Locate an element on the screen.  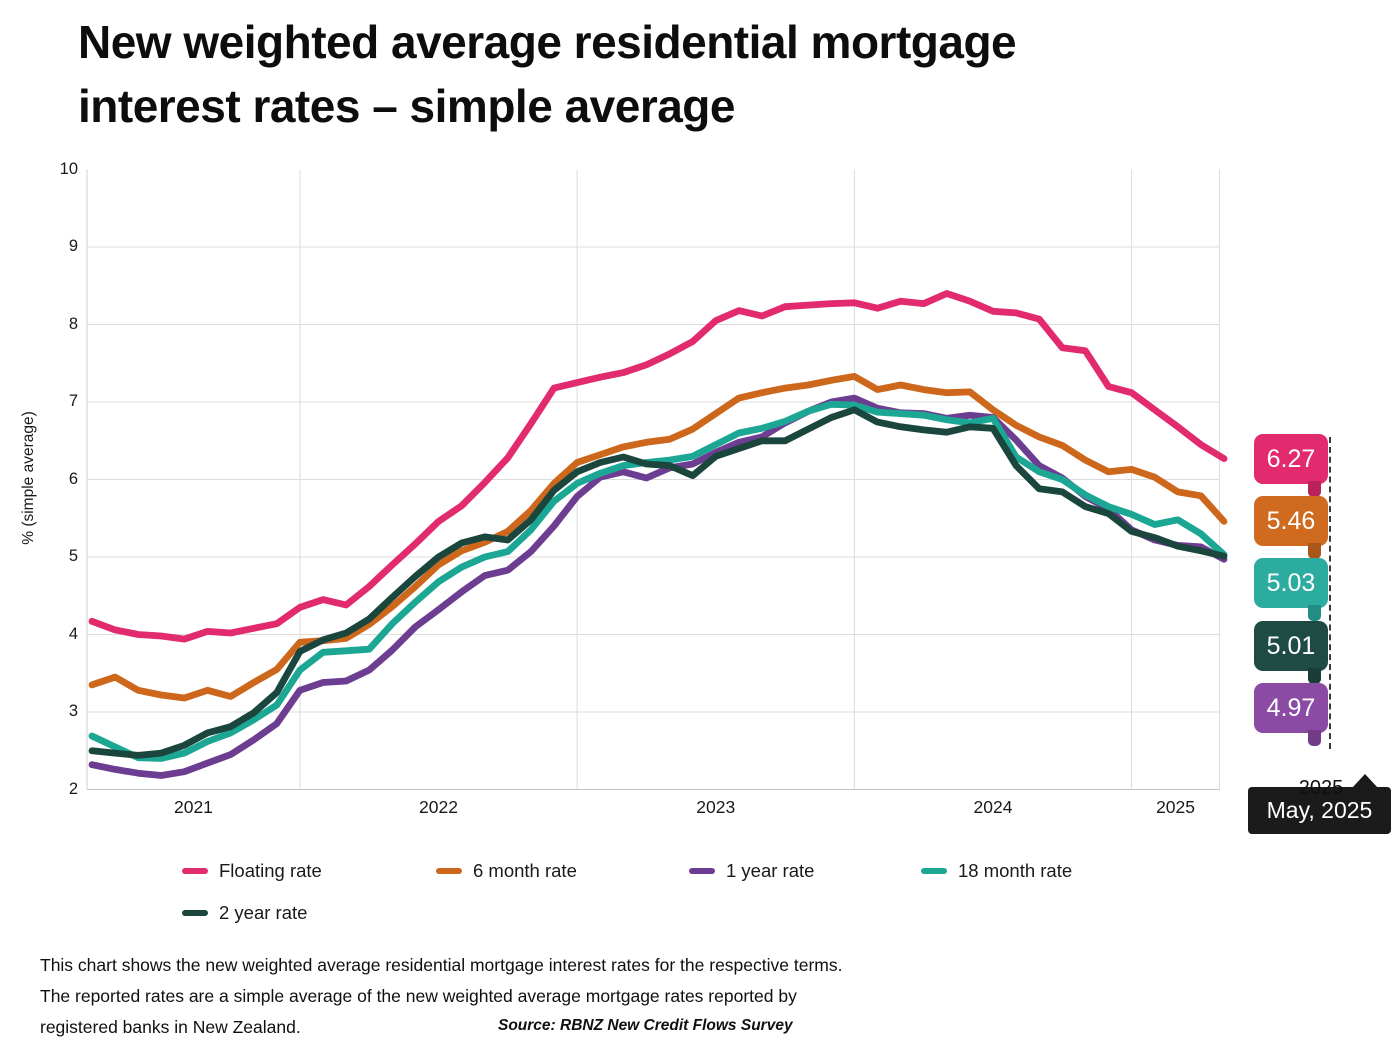
legend-item-18-month-rate: 18 month rate is located at coordinates (996, 871).